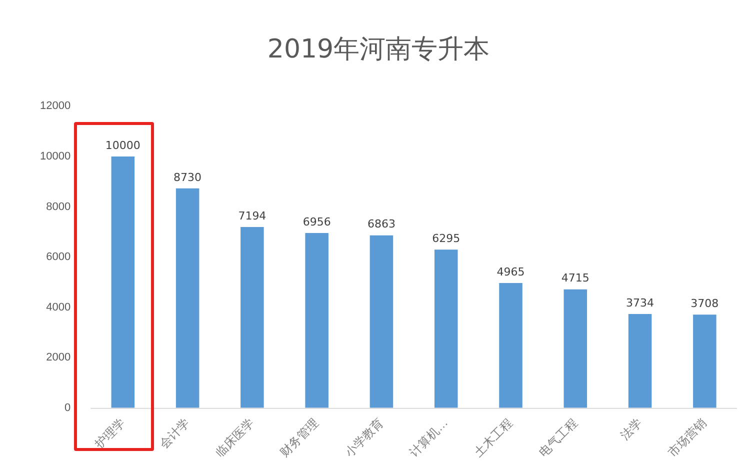 This screenshot has height=473, width=752. What do you see at coordinates (446, 238) in the screenshot?
I see `data-label: 6295` at bounding box center [446, 238].